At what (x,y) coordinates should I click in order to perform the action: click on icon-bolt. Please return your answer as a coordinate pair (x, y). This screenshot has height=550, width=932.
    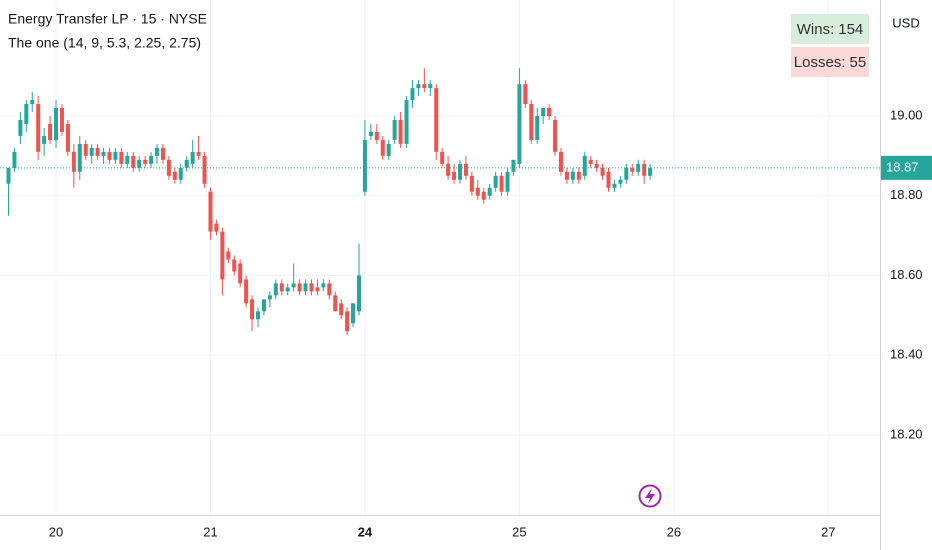
    Looking at the image, I should click on (650, 496).